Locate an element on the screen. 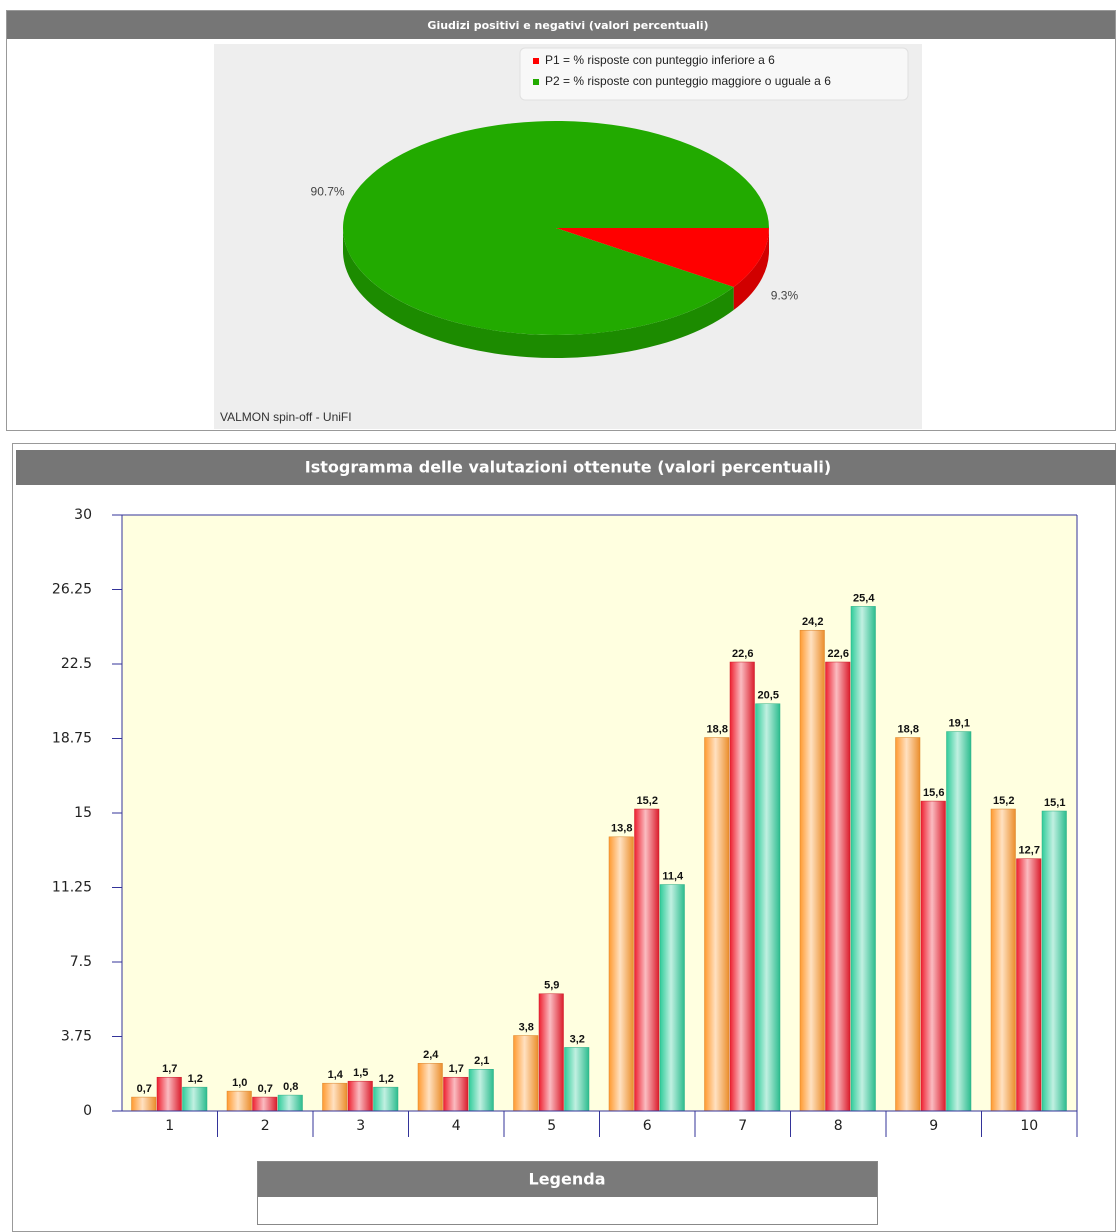 The height and width of the screenshot is (1232, 1116). data-label: 24,2 is located at coordinates (812, 622).